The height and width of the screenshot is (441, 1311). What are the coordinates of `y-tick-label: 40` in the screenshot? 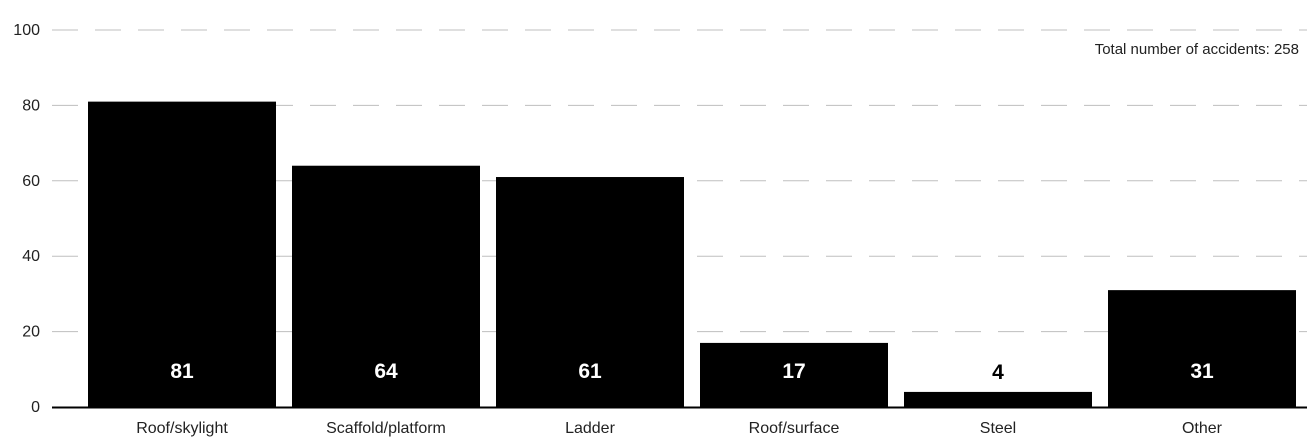 It's located at (31, 256).